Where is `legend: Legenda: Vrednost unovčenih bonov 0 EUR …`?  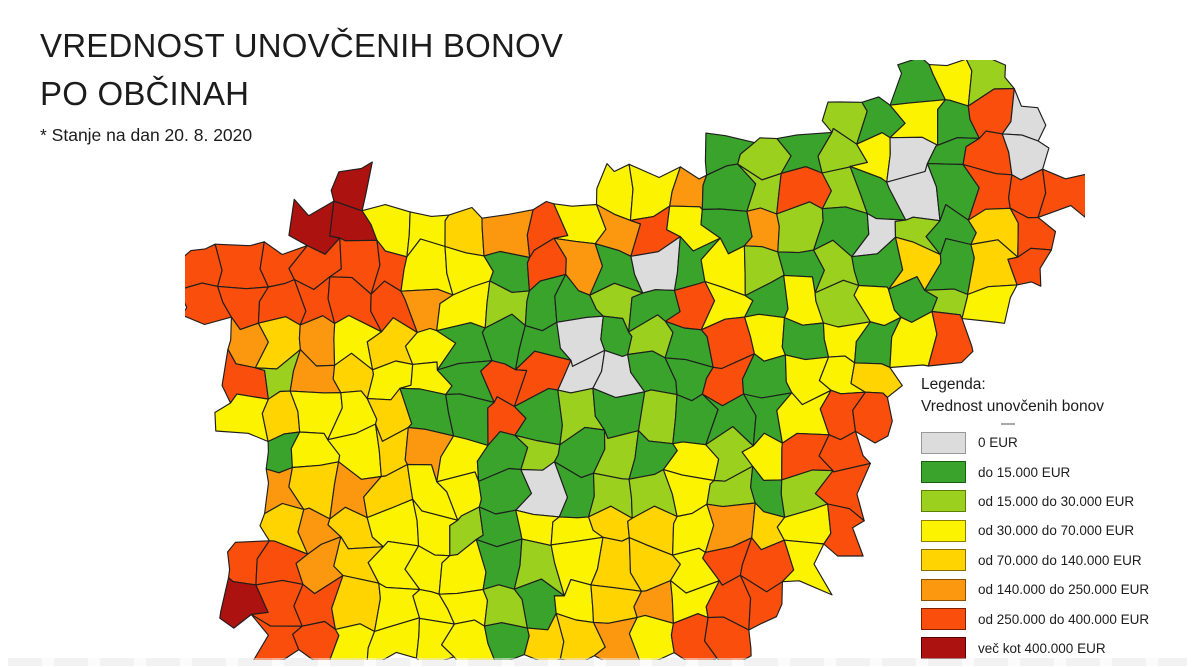 legend: Legenda: Vrednost unovčenih bonov 0 EUR … is located at coordinates (1057, 518).